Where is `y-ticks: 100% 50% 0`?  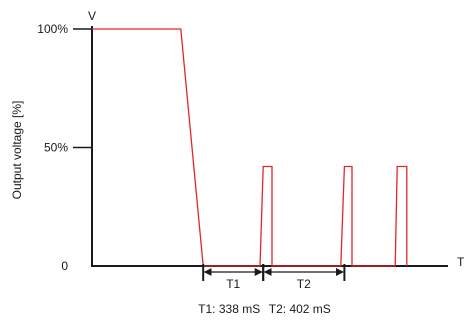
y-ticks: 100% 50% 0 is located at coordinates (65, 147).